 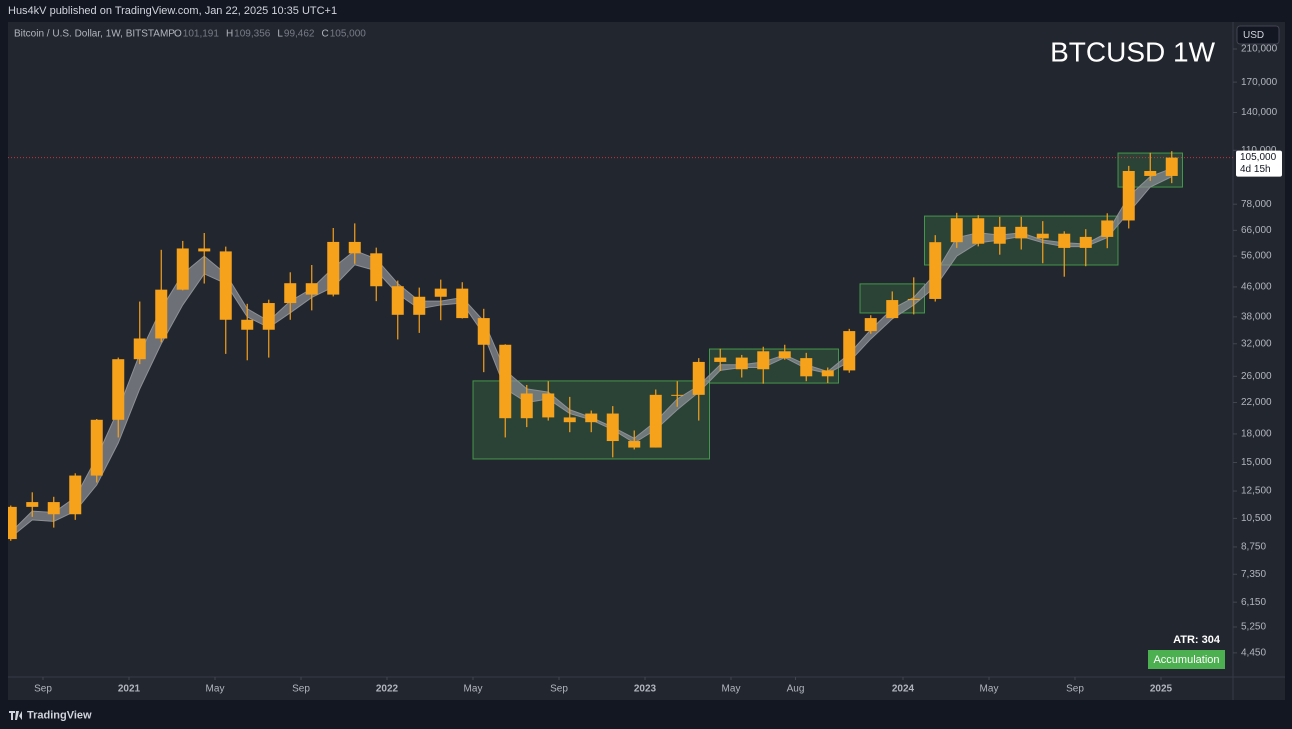 I want to click on y-tick-label: 8,750, so click(x=1253, y=547).